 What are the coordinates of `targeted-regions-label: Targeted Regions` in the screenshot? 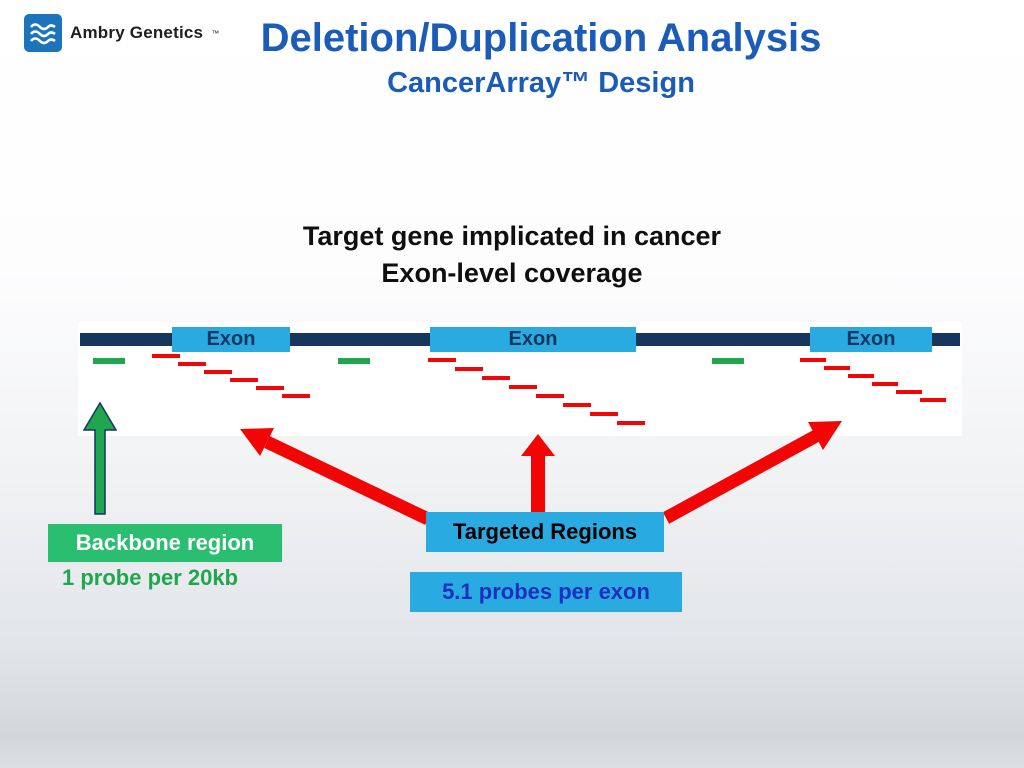 It's located at (545, 532).